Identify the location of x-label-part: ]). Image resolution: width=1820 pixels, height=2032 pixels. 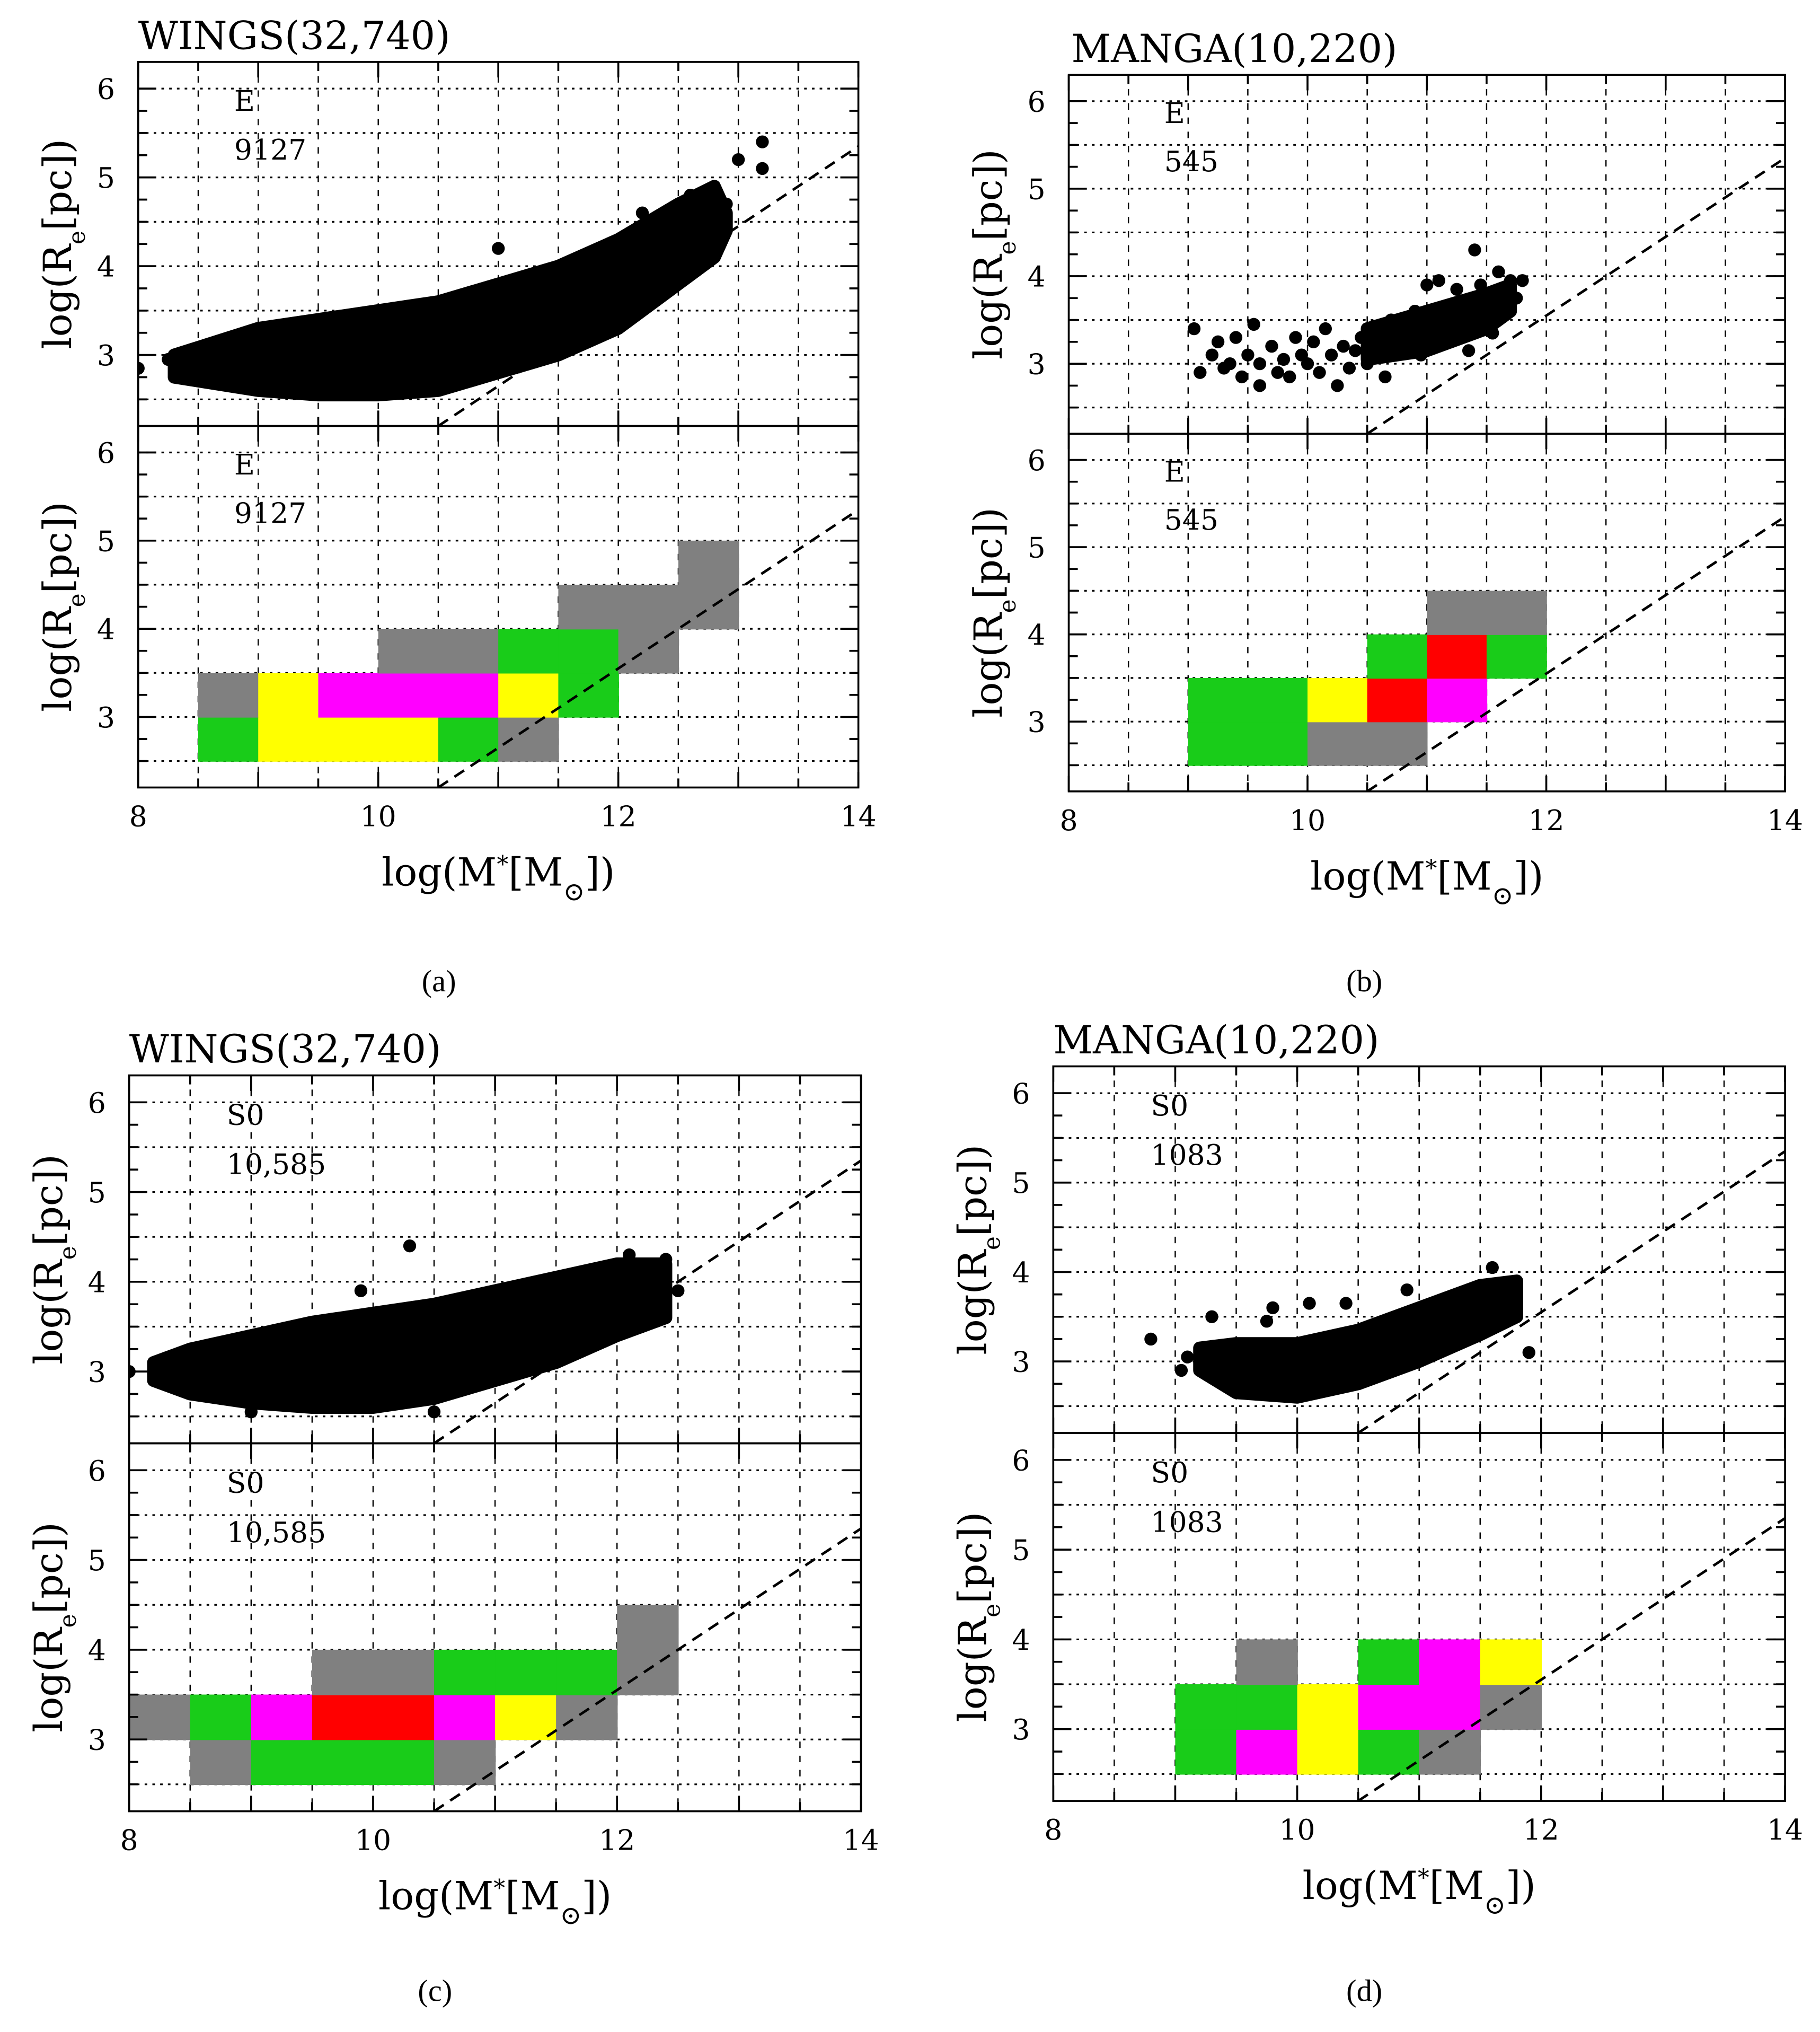
(596, 1896).